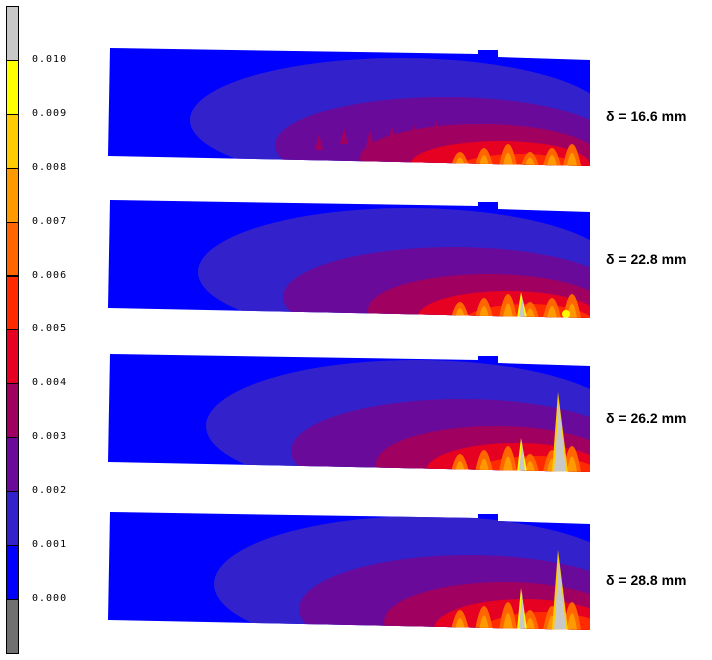  What do you see at coordinates (646, 418) in the screenshot?
I see `delta-label-3: δ = 26.2 mm` at bounding box center [646, 418].